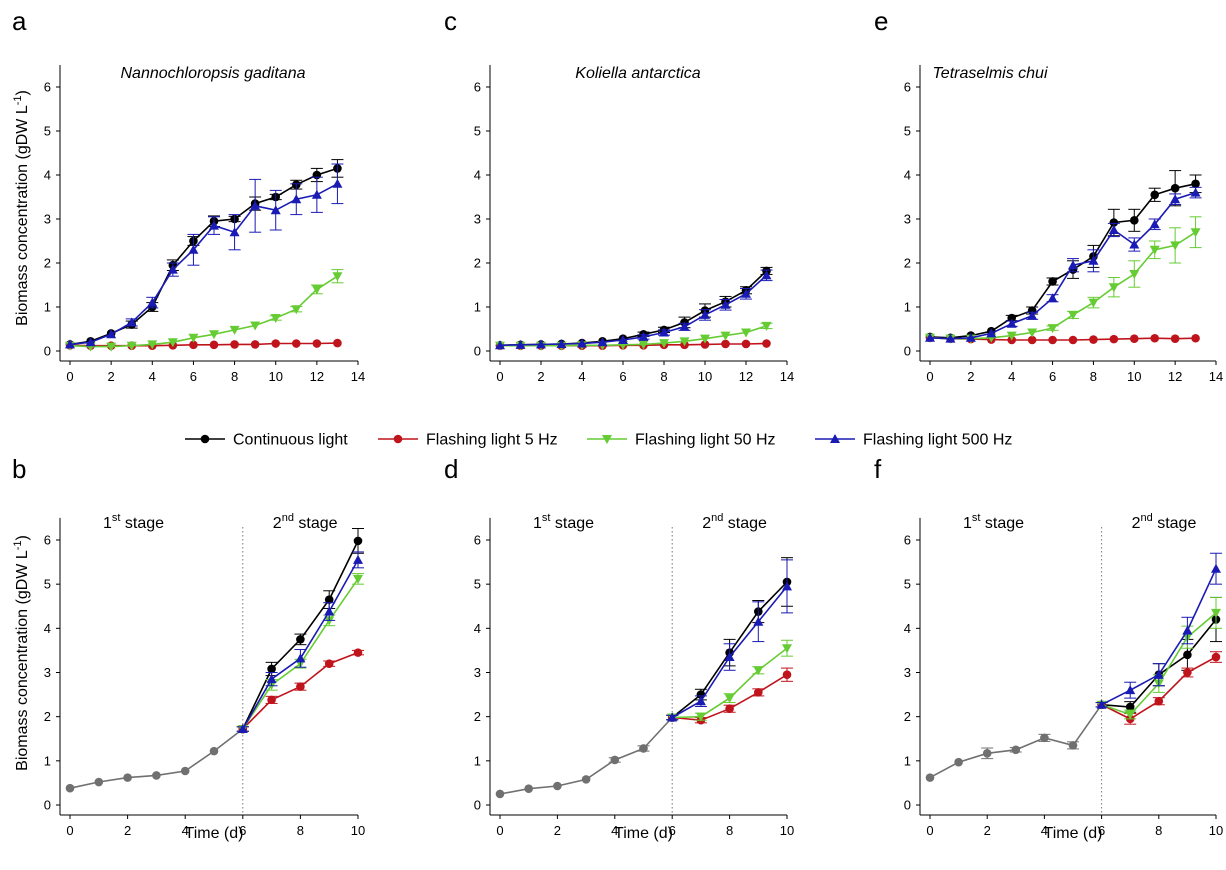 The height and width of the screenshot is (870, 1226). I want to click on series-line, so click(203, 264).